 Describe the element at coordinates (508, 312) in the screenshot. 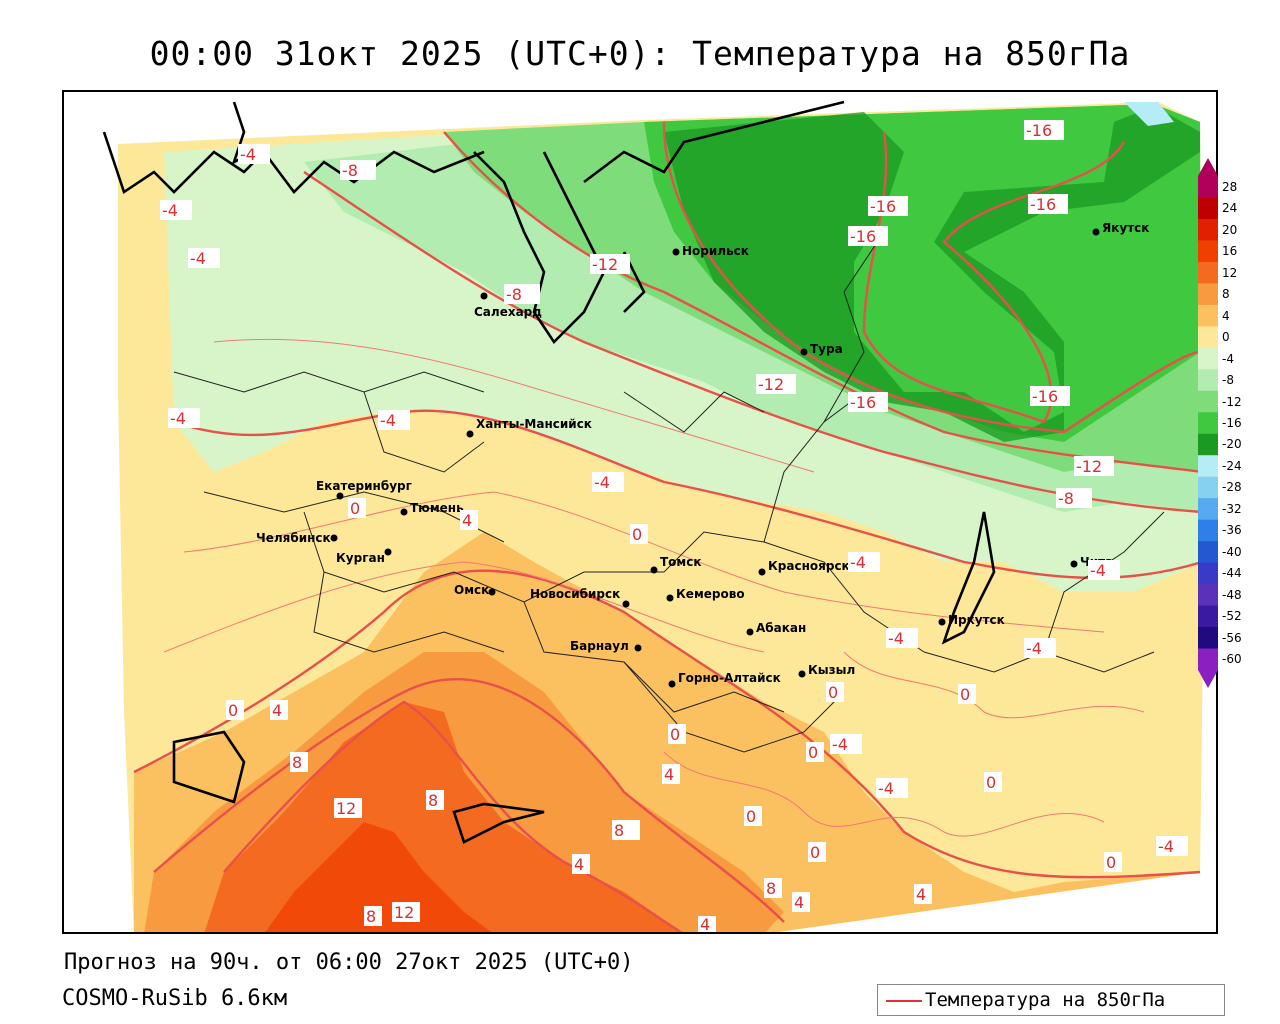

I see `svg-text: Салехард` at that location.